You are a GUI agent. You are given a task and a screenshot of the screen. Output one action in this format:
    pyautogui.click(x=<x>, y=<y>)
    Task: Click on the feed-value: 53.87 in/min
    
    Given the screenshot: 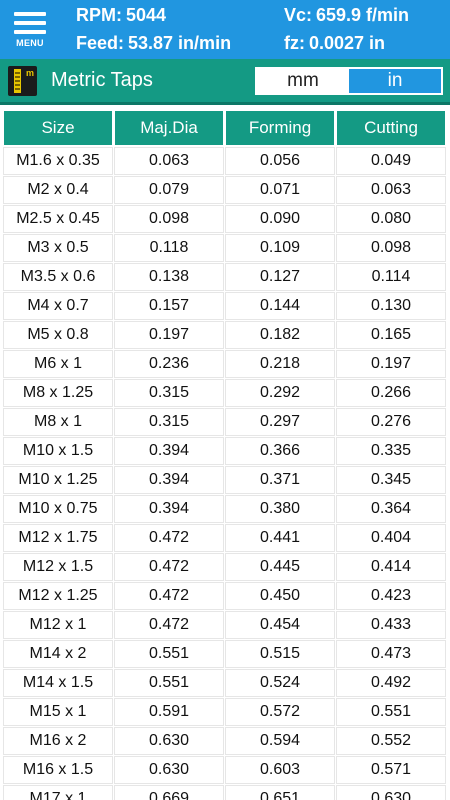 What is the action you would take?
    pyautogui.click(x=180, y=43)
    